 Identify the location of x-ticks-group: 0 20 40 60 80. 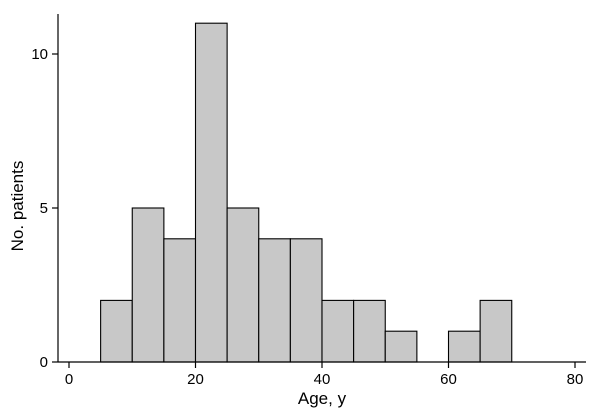
(324, 375).